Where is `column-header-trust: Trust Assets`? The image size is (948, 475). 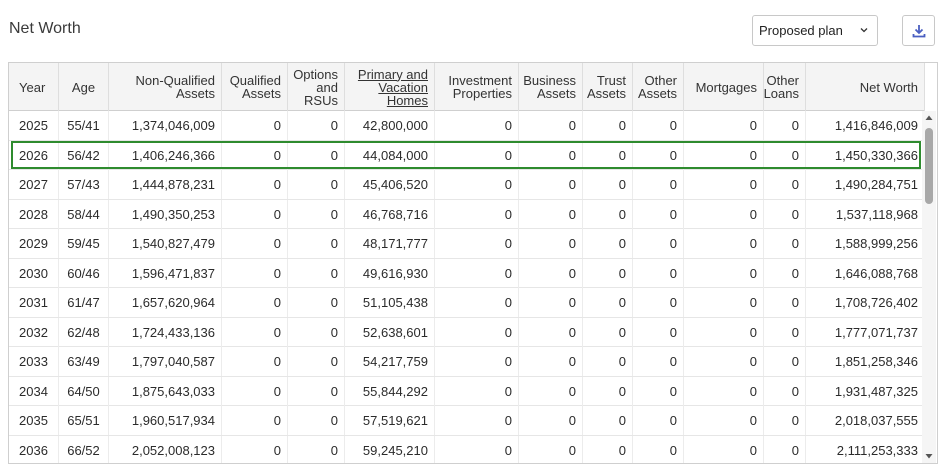
column-header-trust: Trust Assets is located at coordinates (608, 87).